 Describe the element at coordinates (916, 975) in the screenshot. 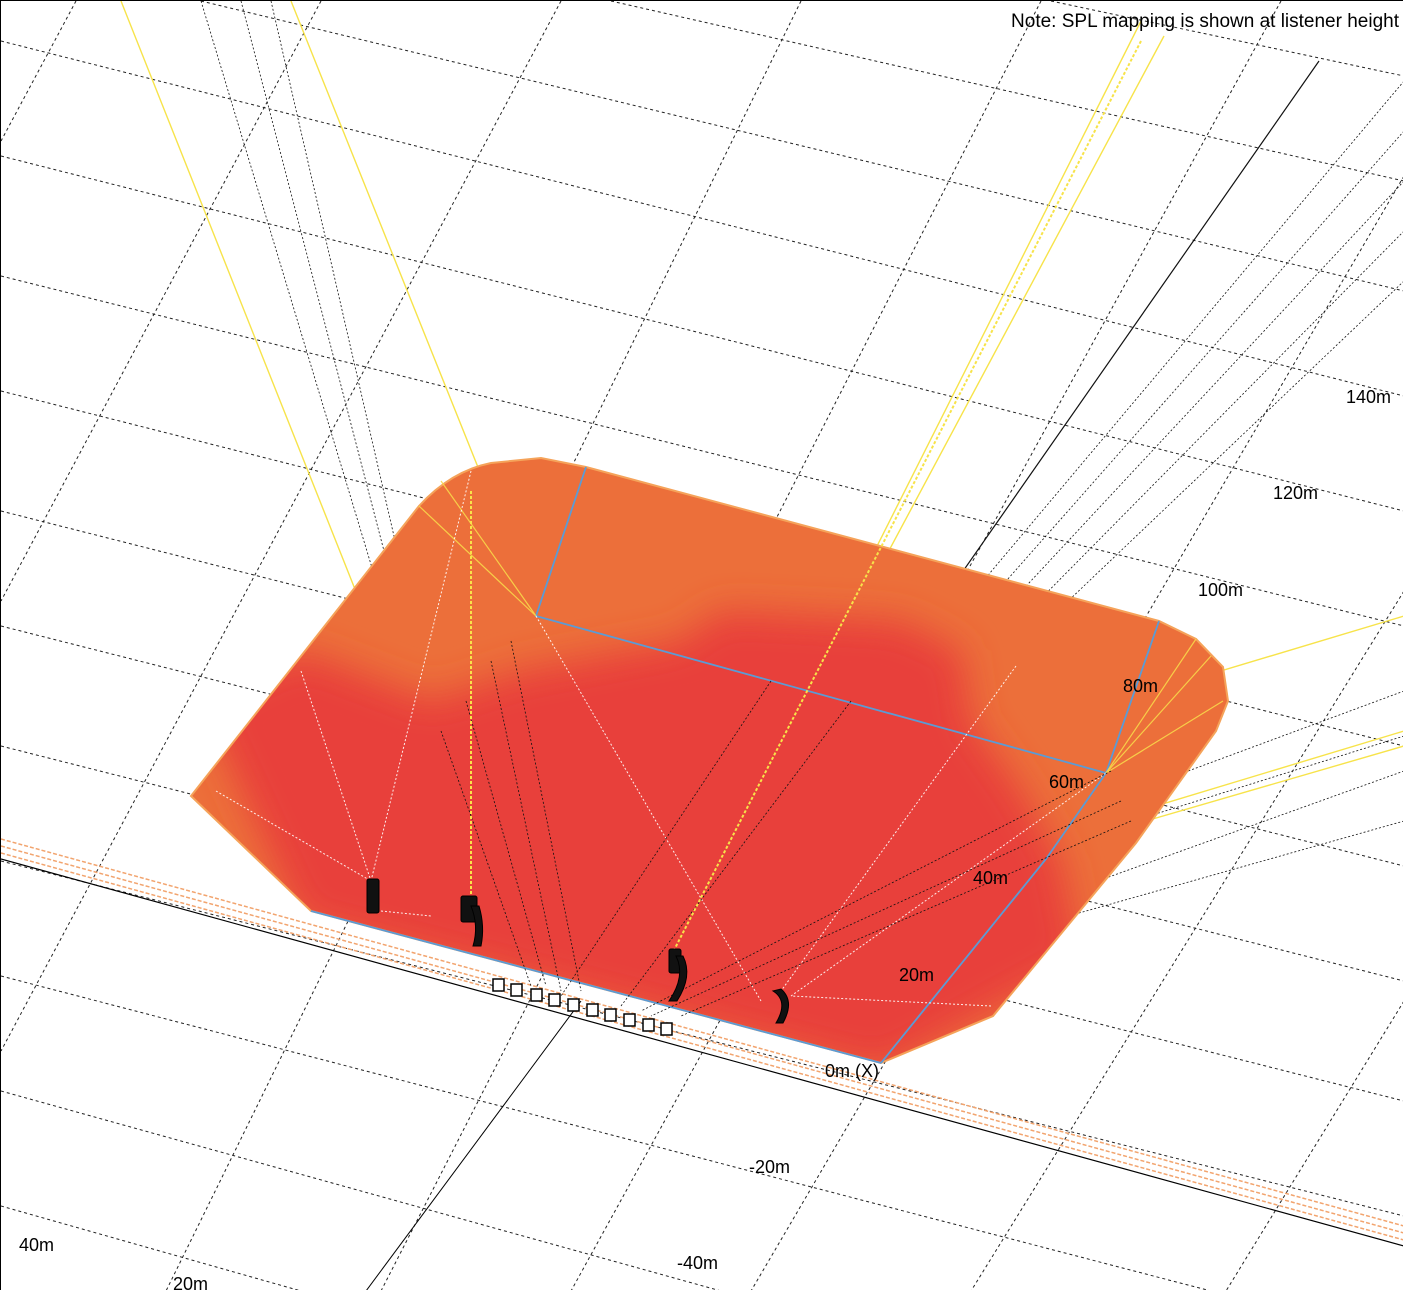

I see `axis-label-20m: 20m` at that location.